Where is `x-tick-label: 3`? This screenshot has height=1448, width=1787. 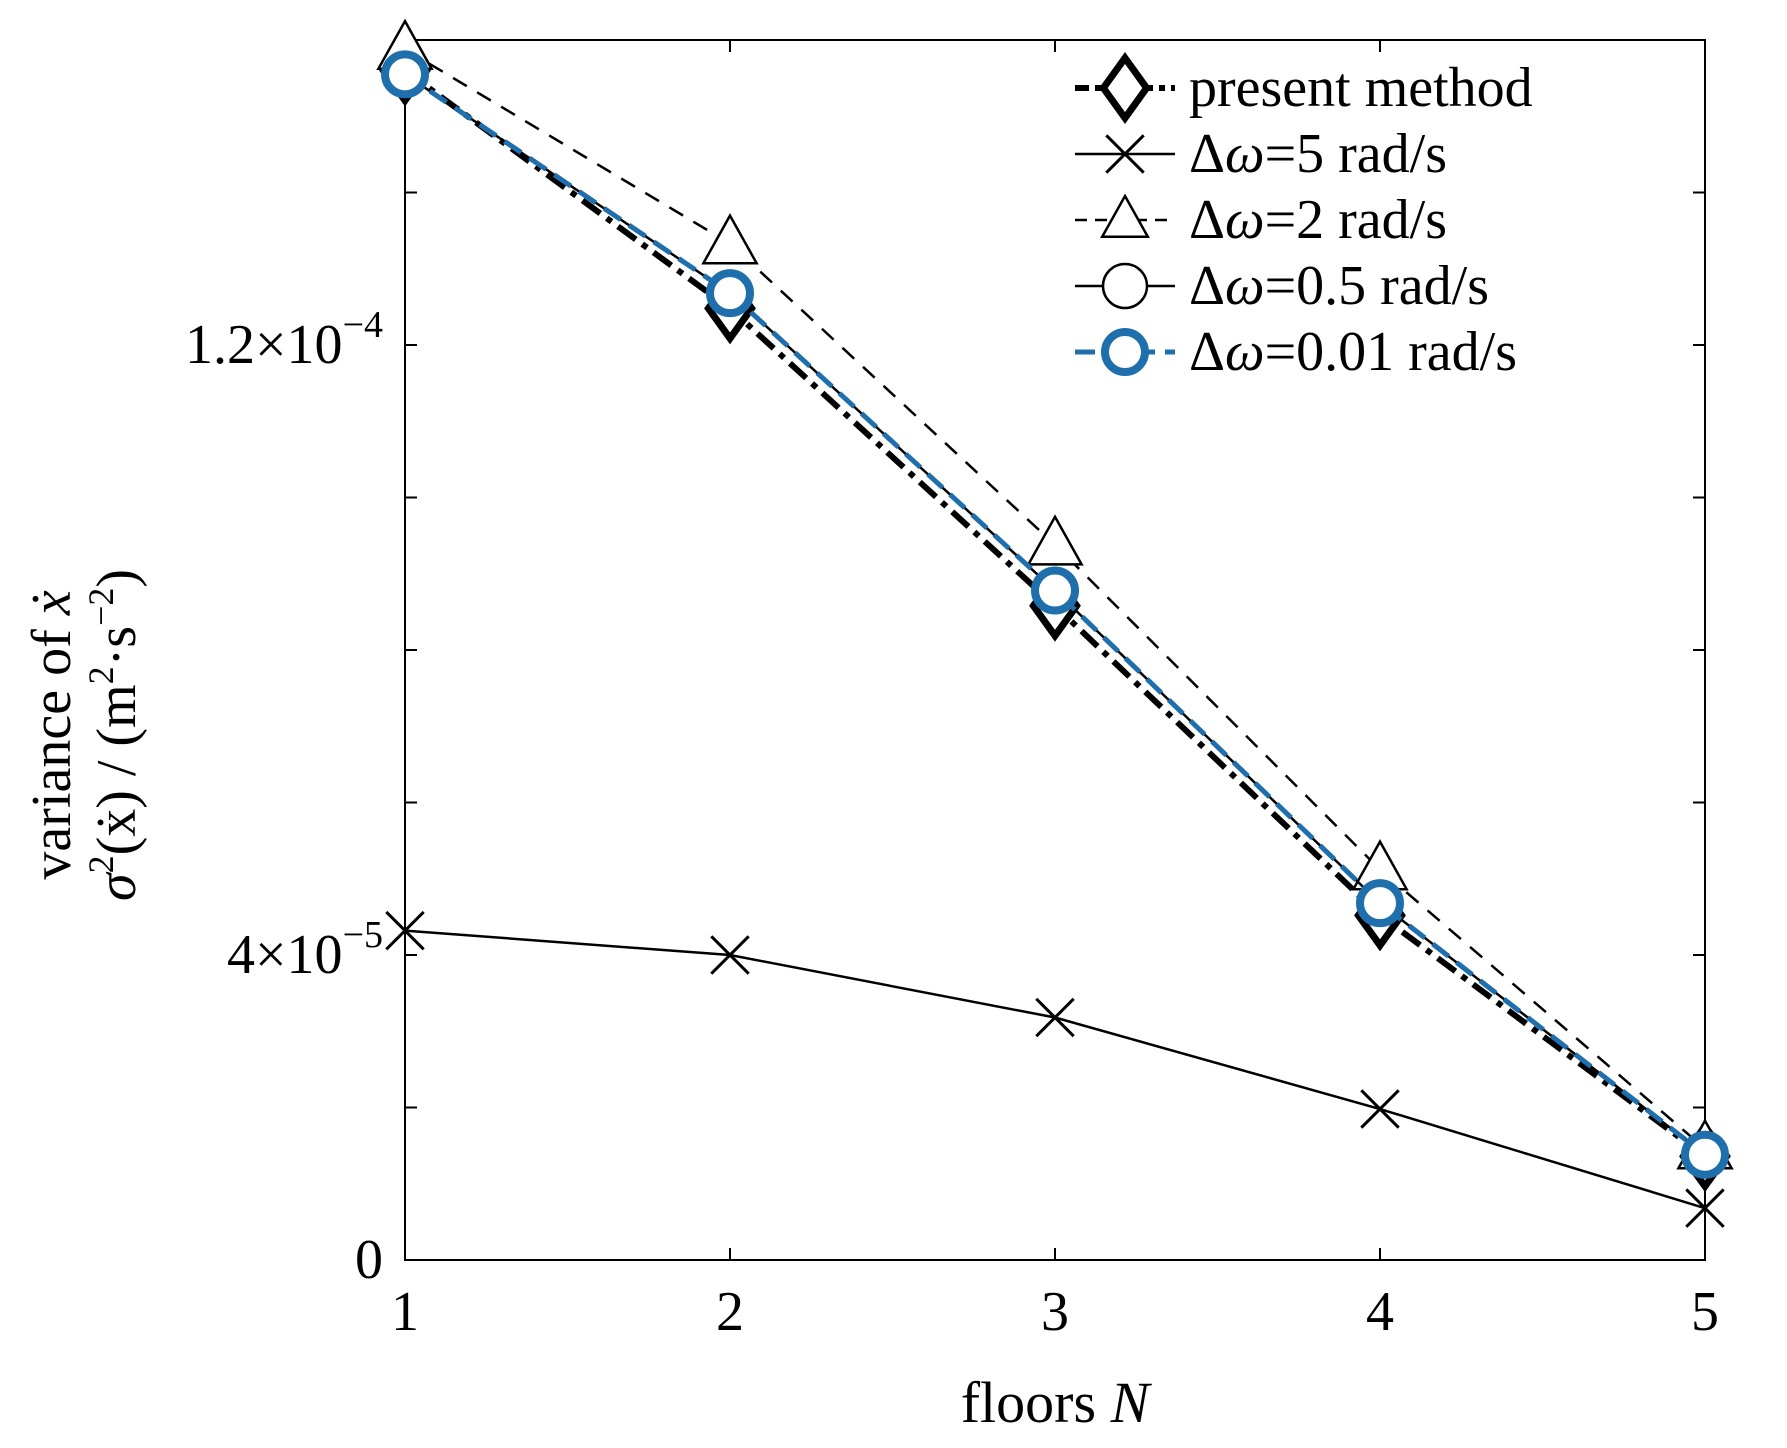
x-tick-label: 3 is located at coordinates (1055, 1312).